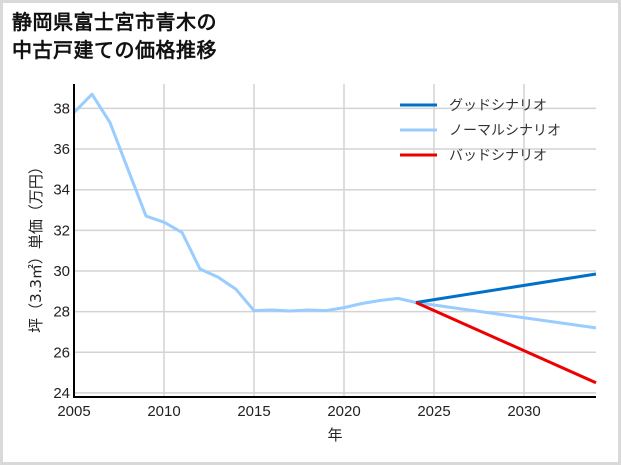  What do you see at coordinates (61, 271) in the screenshot?
I see `y-tick-label: 30` at bounding box center [61, 271].